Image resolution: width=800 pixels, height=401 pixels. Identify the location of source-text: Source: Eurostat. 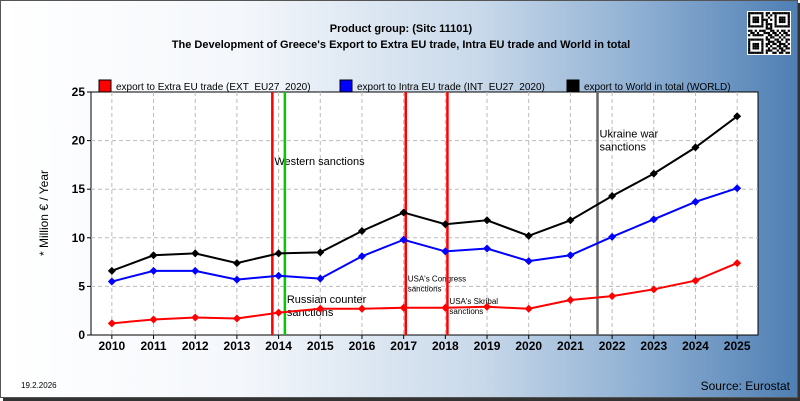
(746, 386).